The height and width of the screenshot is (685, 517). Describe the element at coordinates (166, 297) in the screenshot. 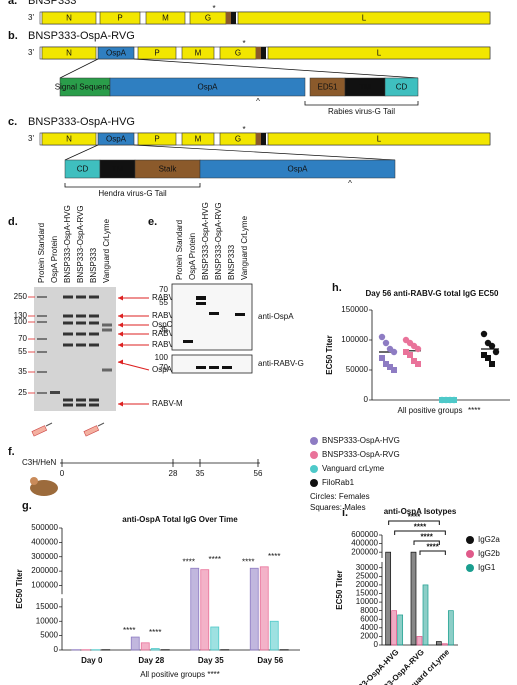

I see `band-label: RABV-L` at that location.